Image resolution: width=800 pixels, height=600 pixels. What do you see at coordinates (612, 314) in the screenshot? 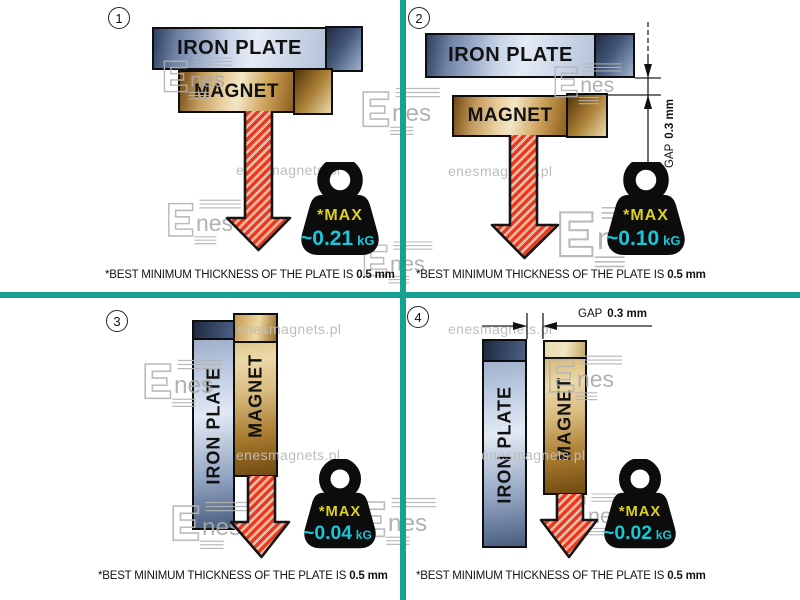
I see `gap-label-4: GAP 0.3 mm` at bounding box center [612, 314].